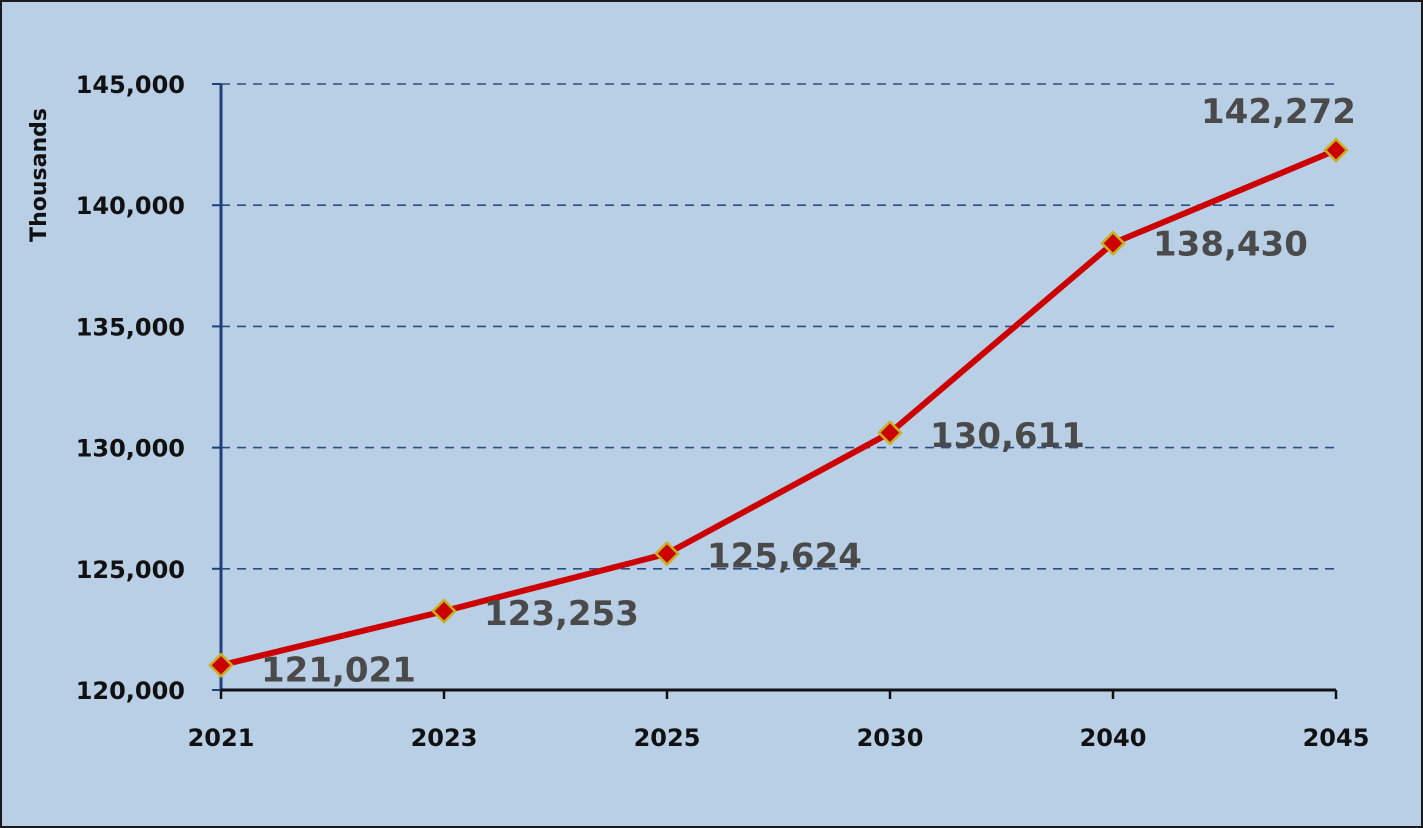 This screenshot has width=1423, height=828. What do you see at coordinates (1336, 738) in the screenshot?
I see `x-tick-label: 2045` at bounding box center [1336, 738].